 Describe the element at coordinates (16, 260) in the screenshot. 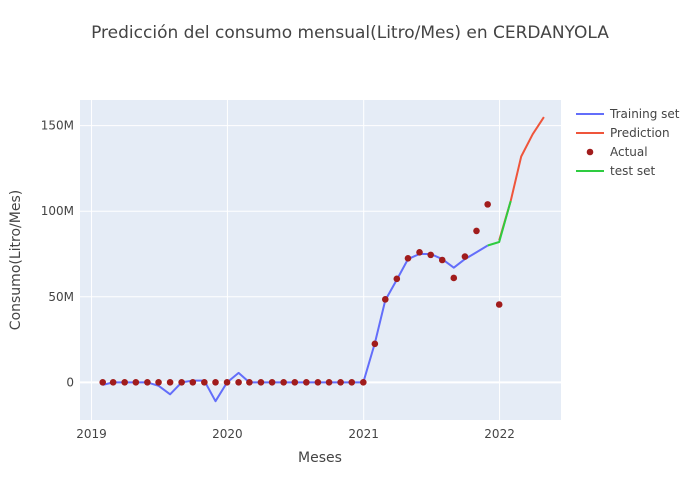

I see `y-axis-title: Consumo(Litro/Mes)` at that location.